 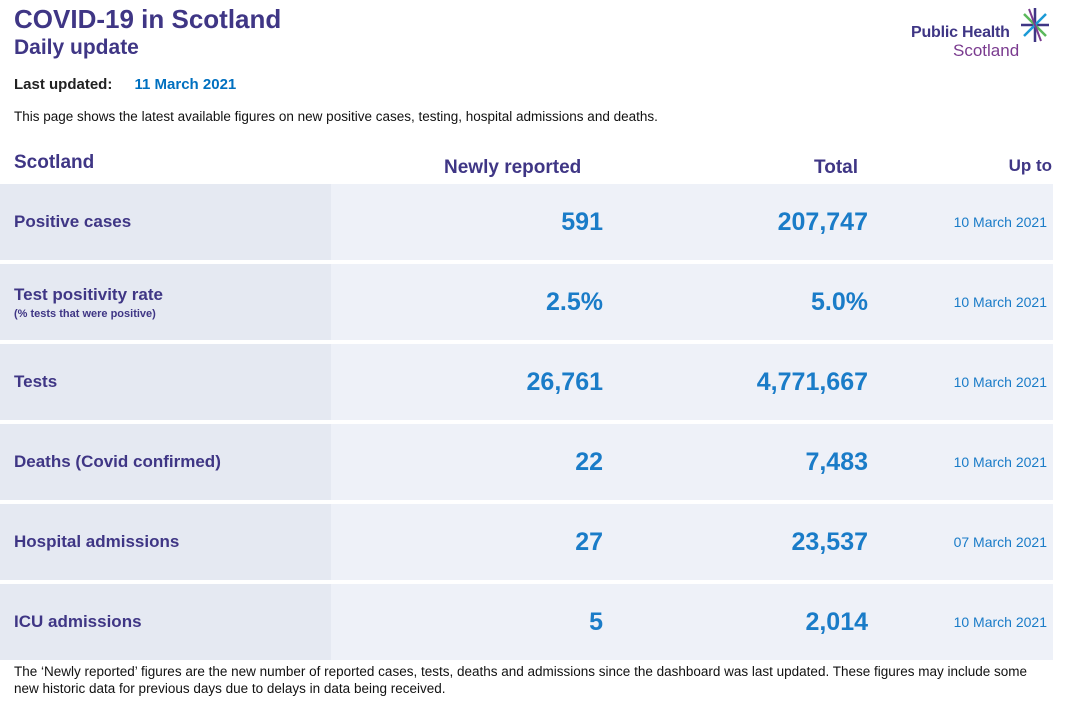 I want to click on logo-text-line1: Public Health, so click(x=960, y=32).